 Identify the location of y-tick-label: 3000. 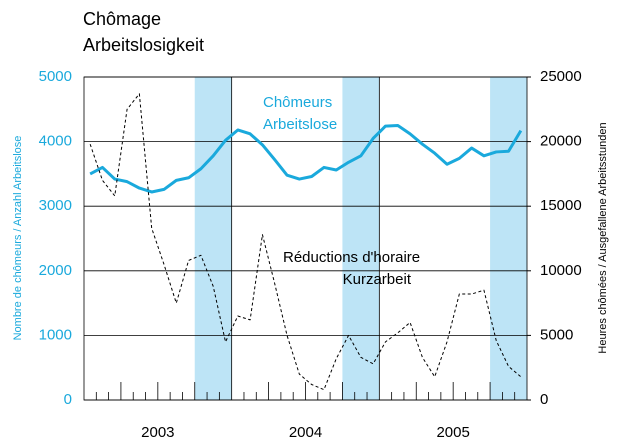
(55, 205).